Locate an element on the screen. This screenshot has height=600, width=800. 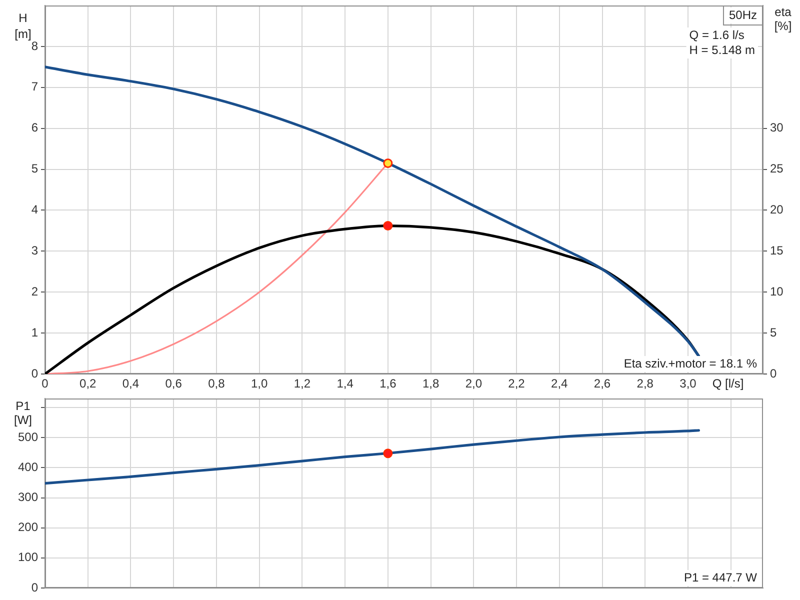
y-tick-label: 500 is located at coordinates (28, 437).